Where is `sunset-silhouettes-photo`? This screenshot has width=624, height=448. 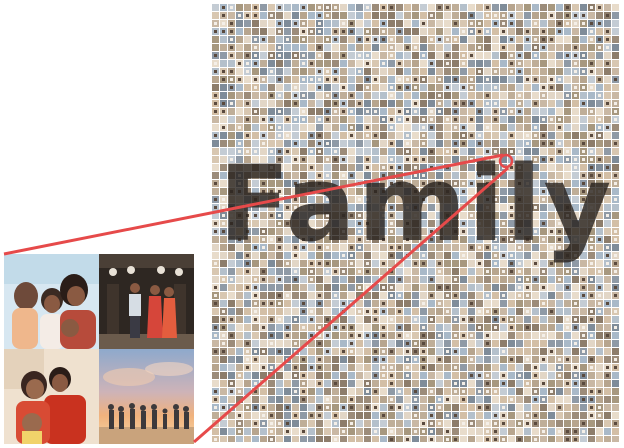 sunset-silhouettes-photo is located at coordinates (146, 396).